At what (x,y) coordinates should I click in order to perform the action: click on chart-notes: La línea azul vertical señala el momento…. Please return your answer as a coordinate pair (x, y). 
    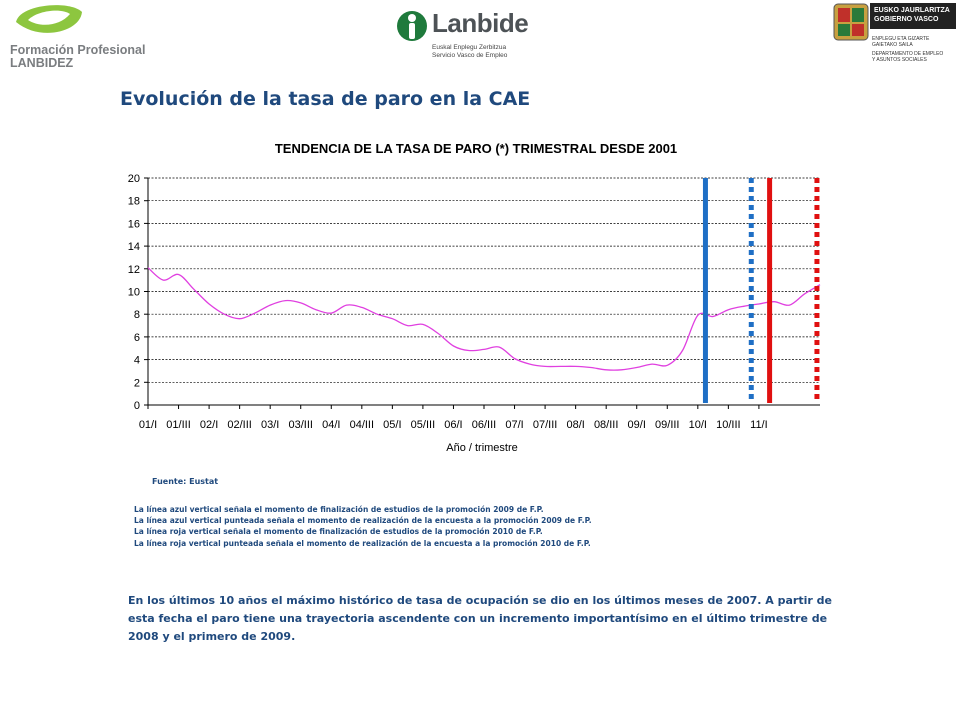
    Looking at the image, I should click on (363, 526).